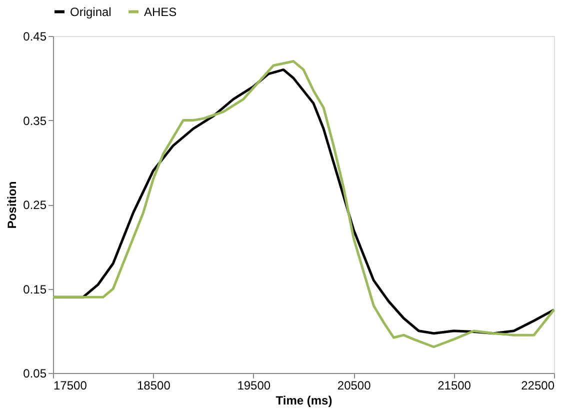  Describe the element at coordinates (71, 385) in the screenshot. I see `x-tick-label: 17500` at that location.